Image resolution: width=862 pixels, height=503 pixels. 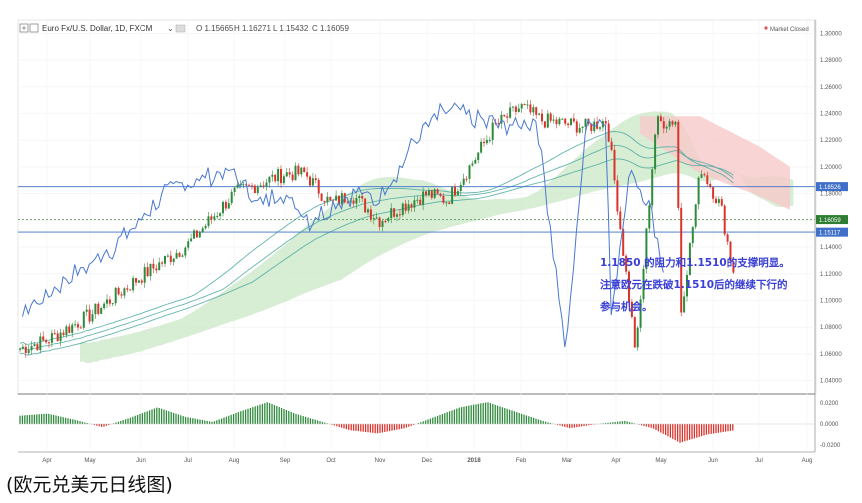 What do you see at coordinates (831, 168) in the screenshot?
I see `price-tick-label: 1.20000` at bounding box center [831, 168].